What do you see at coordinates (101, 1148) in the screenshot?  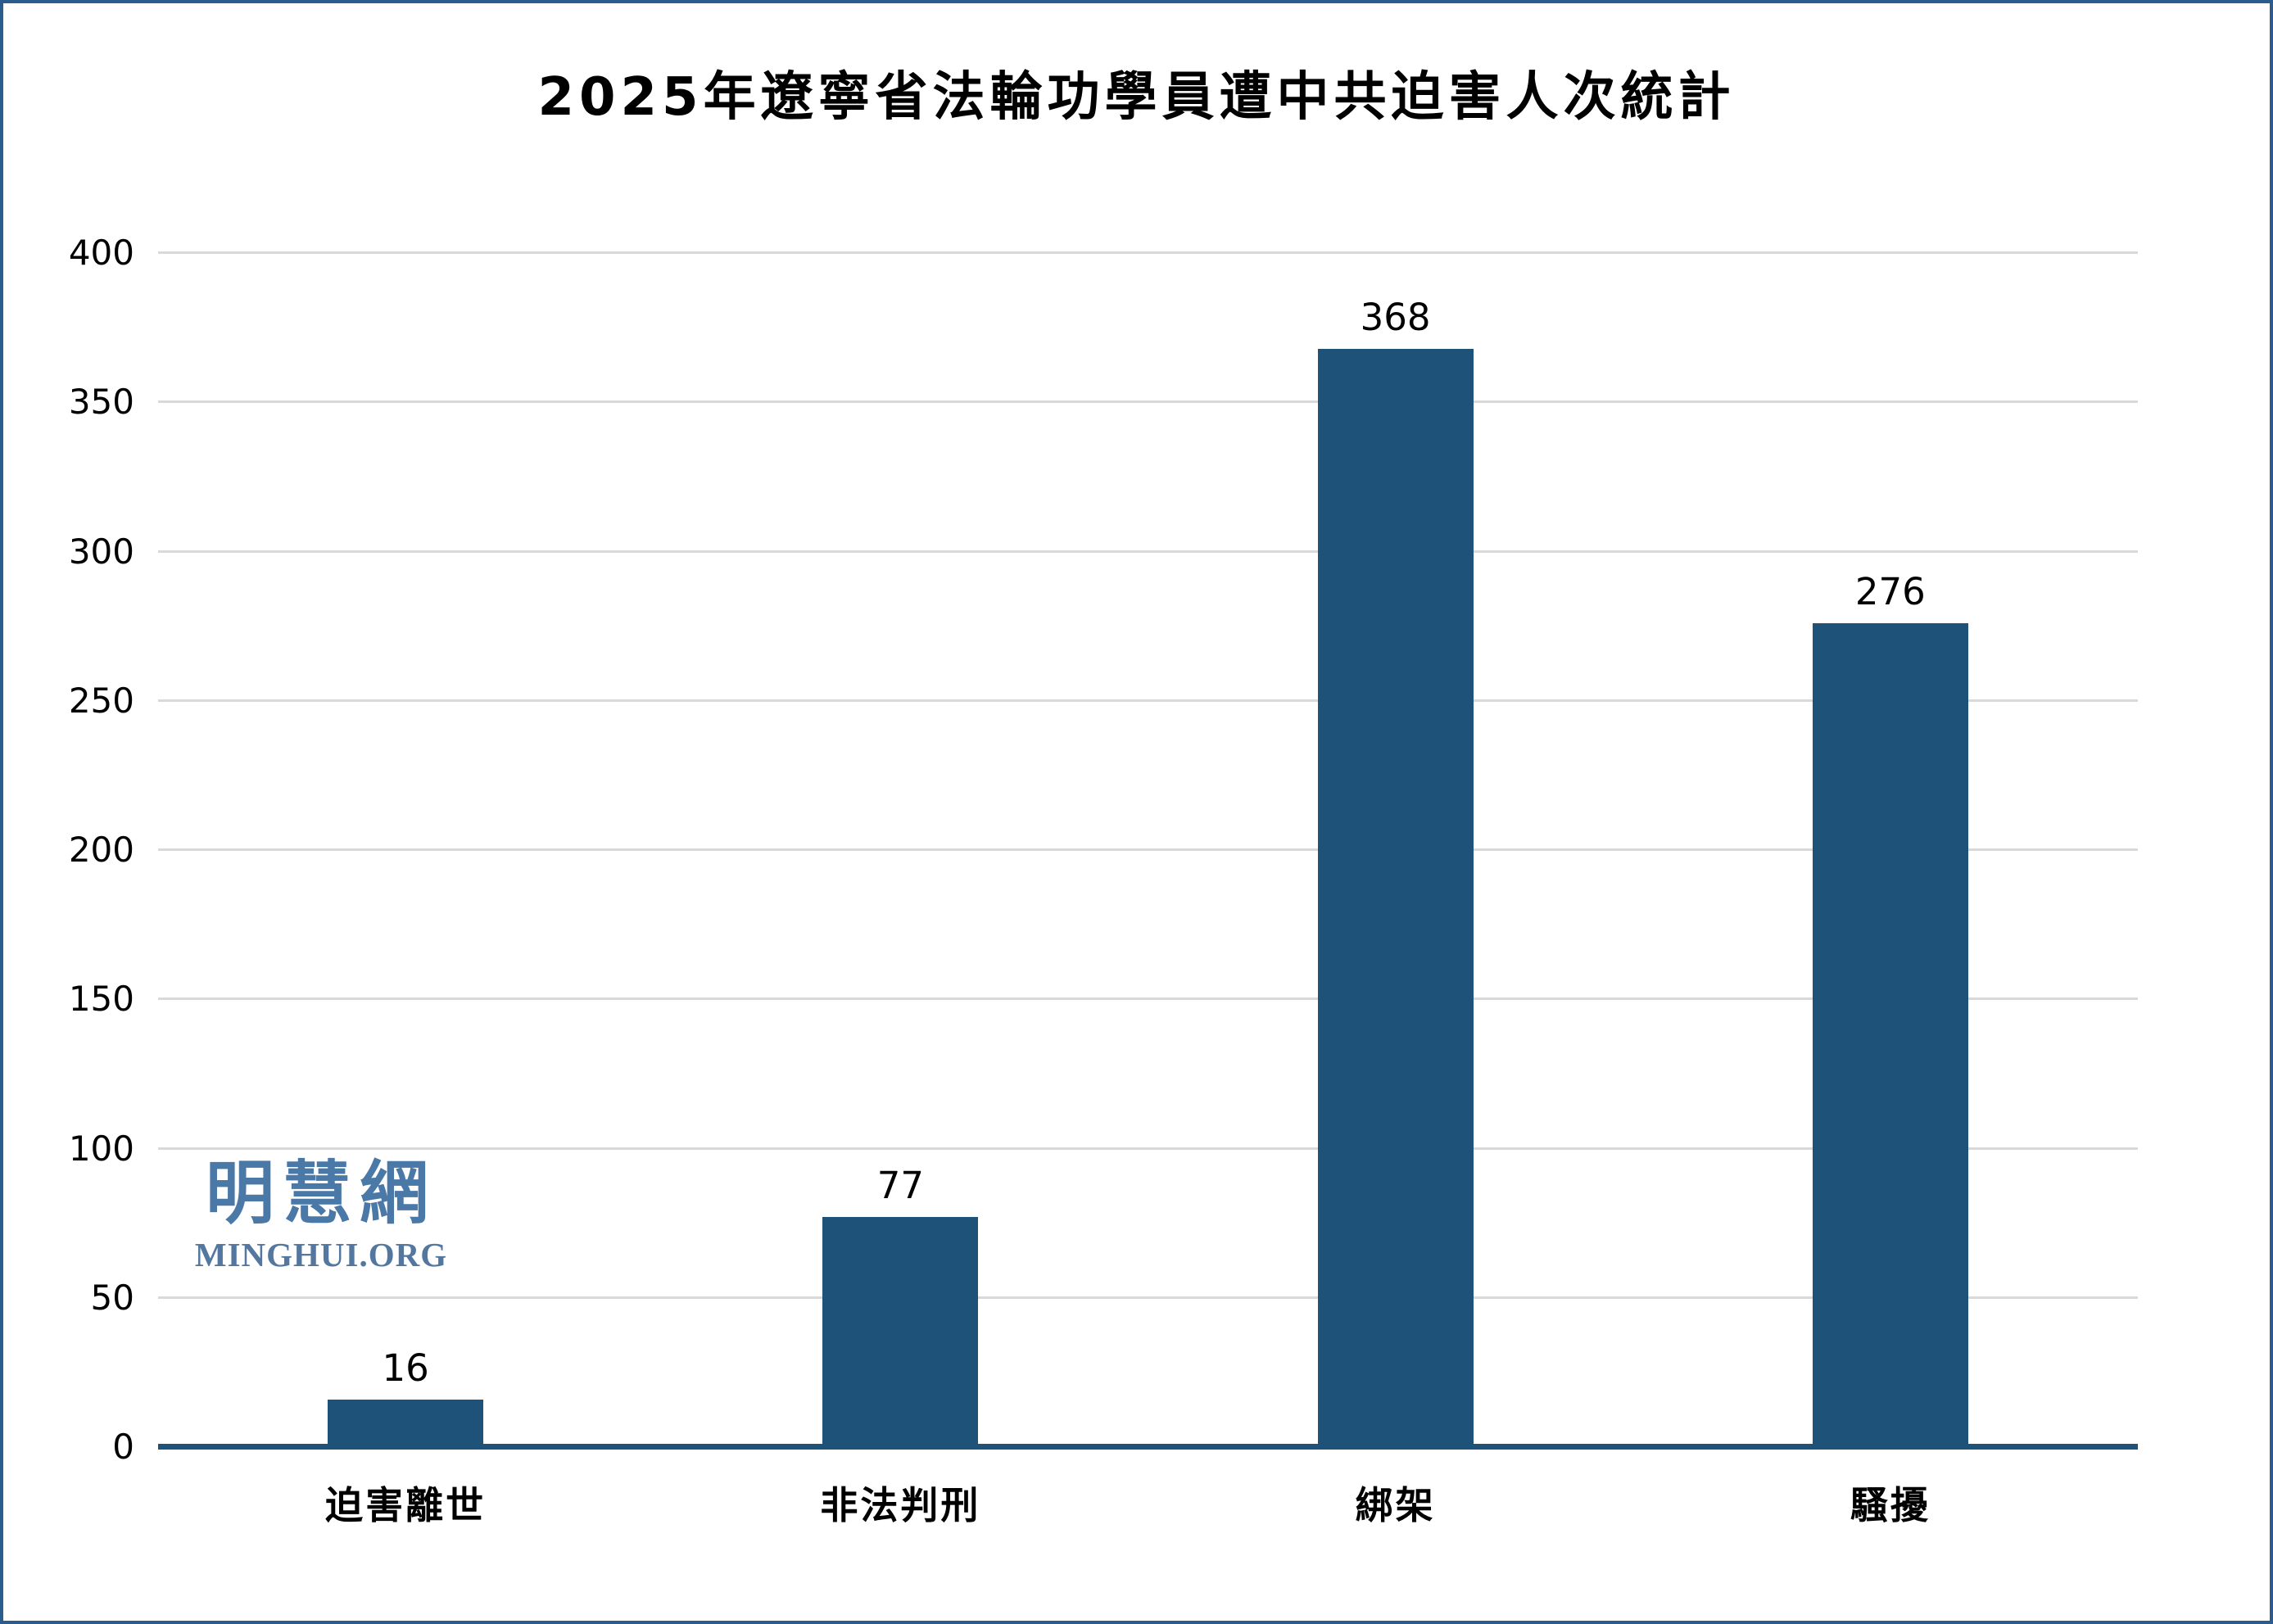 I see `y-tick-label-100: 100` at bounding box center [101, 1148].